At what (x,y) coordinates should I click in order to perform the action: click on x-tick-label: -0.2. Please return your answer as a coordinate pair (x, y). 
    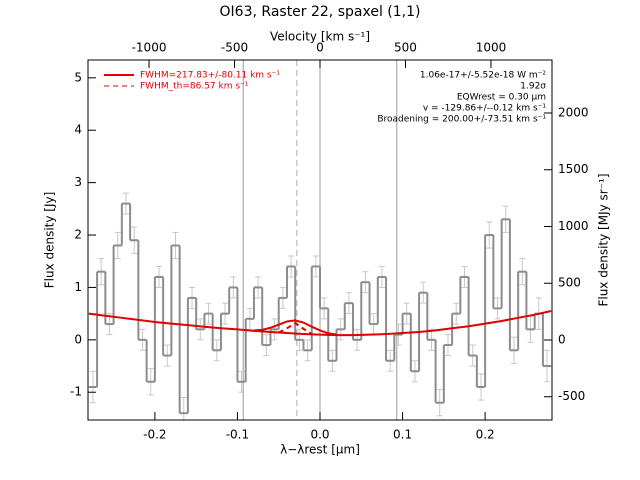
    Looking at the image, I should click on (154, 435).